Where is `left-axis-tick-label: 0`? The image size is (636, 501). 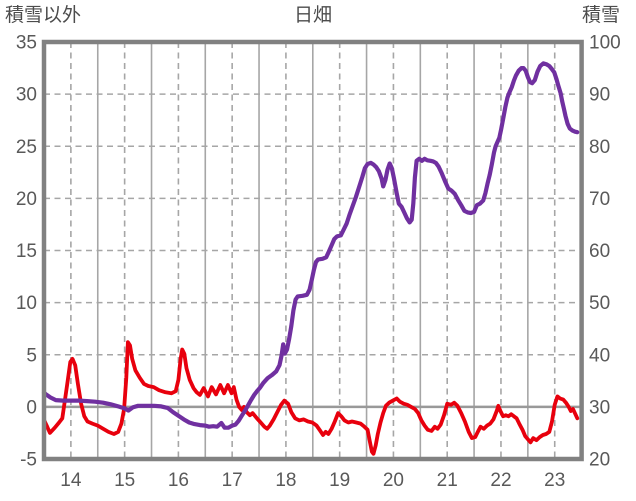
left-axis-tick-label: 0 is located at coordinates (31, 407).